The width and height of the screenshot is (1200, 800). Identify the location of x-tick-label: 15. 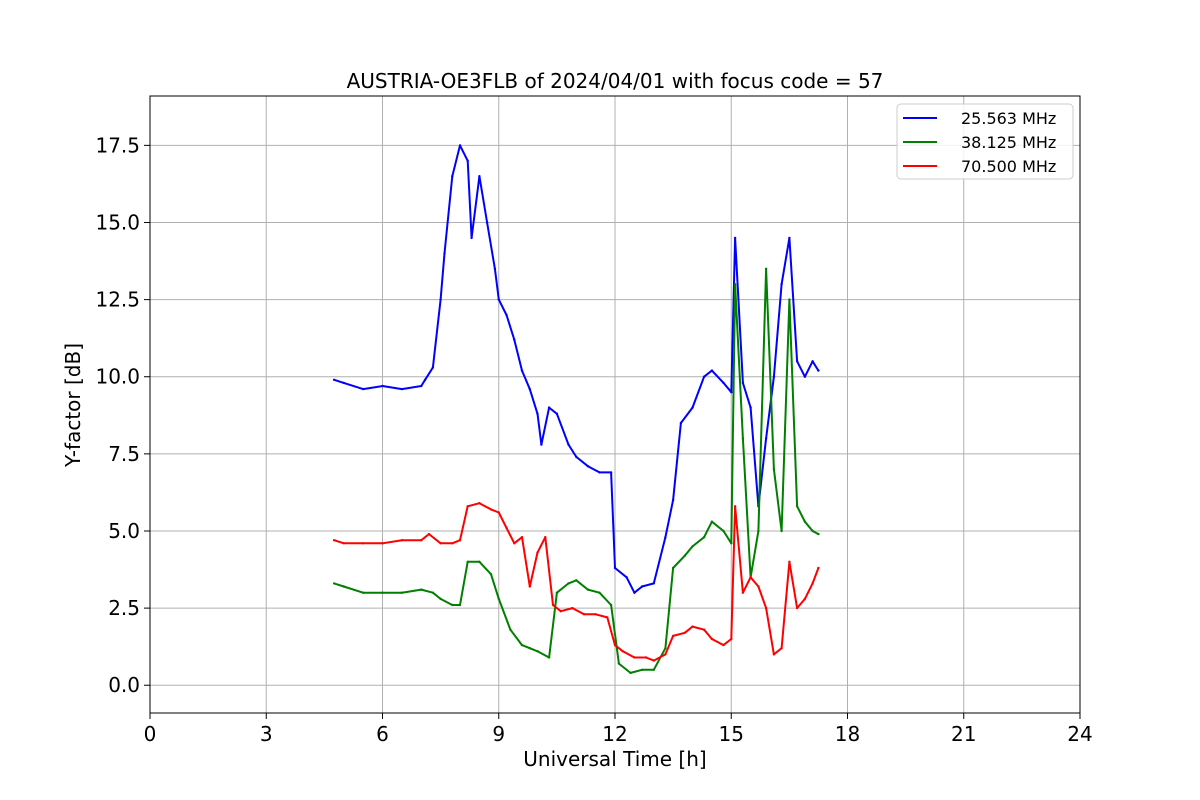
(731, 734).